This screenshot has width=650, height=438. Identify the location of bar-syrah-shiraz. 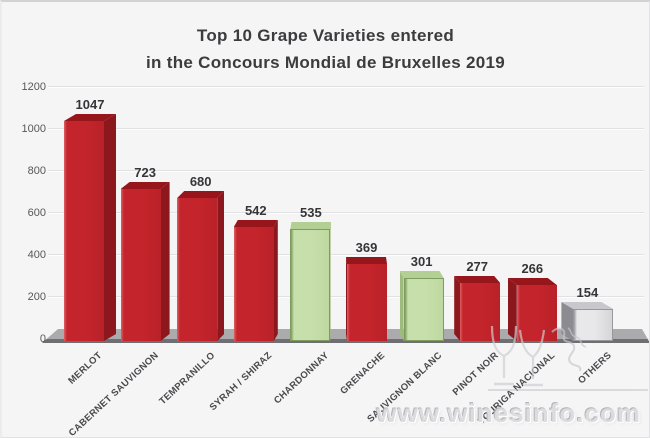
(255, 280).